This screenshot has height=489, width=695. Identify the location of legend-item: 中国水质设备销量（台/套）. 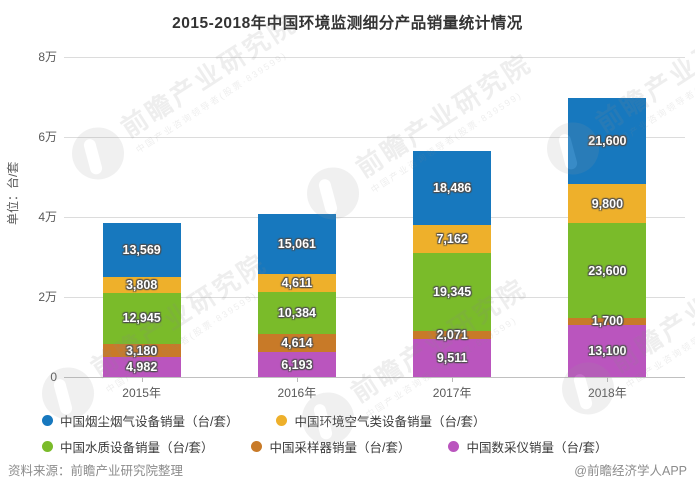
(127, 446).